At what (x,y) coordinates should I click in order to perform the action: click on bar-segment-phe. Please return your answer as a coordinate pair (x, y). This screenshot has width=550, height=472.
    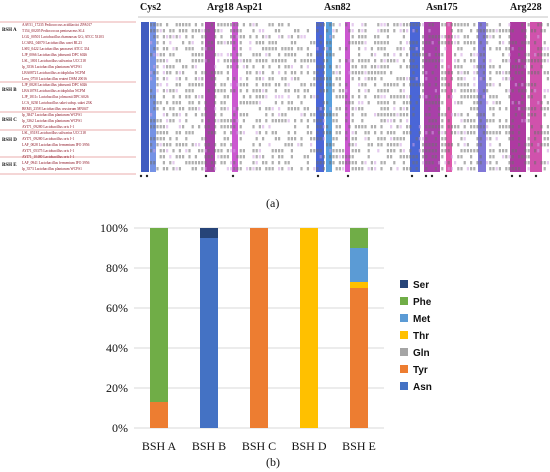
    Looking at the image, I should click on (359, 238).